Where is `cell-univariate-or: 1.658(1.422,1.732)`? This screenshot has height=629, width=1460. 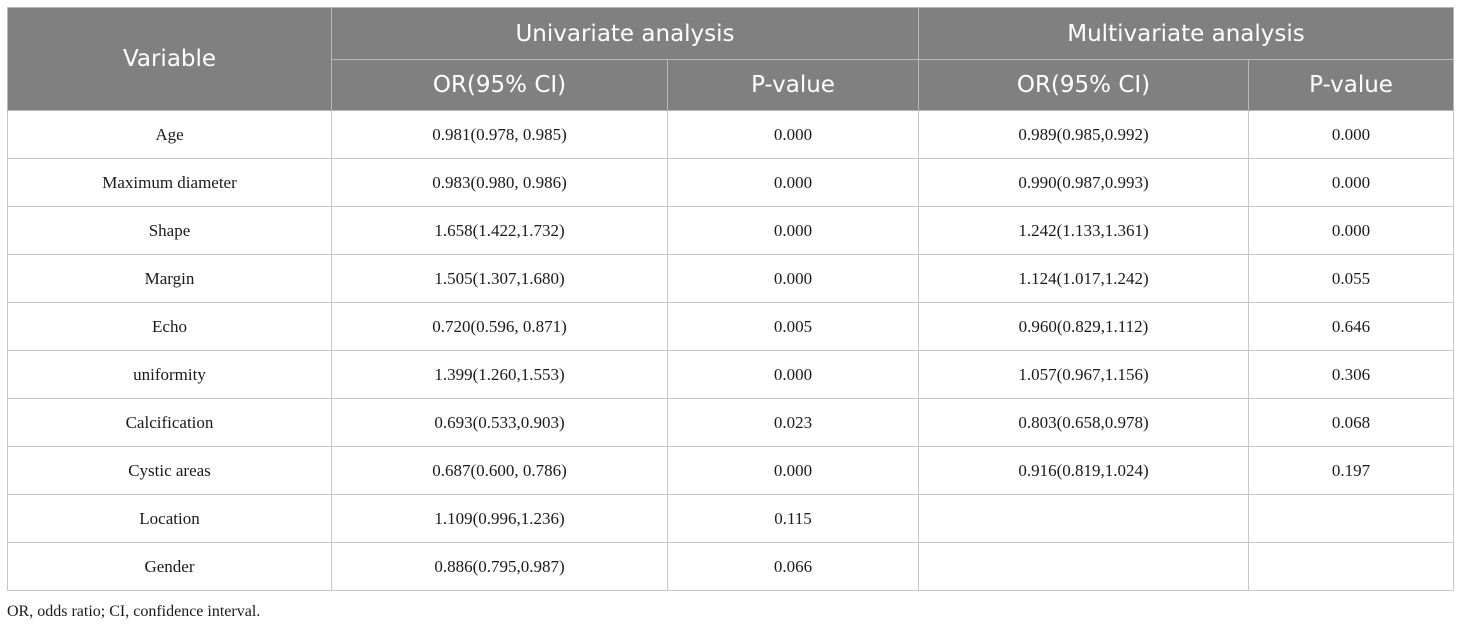
cell-univariate-or: 1.658(1.422,1.732) is located at coordinates (499, 230).